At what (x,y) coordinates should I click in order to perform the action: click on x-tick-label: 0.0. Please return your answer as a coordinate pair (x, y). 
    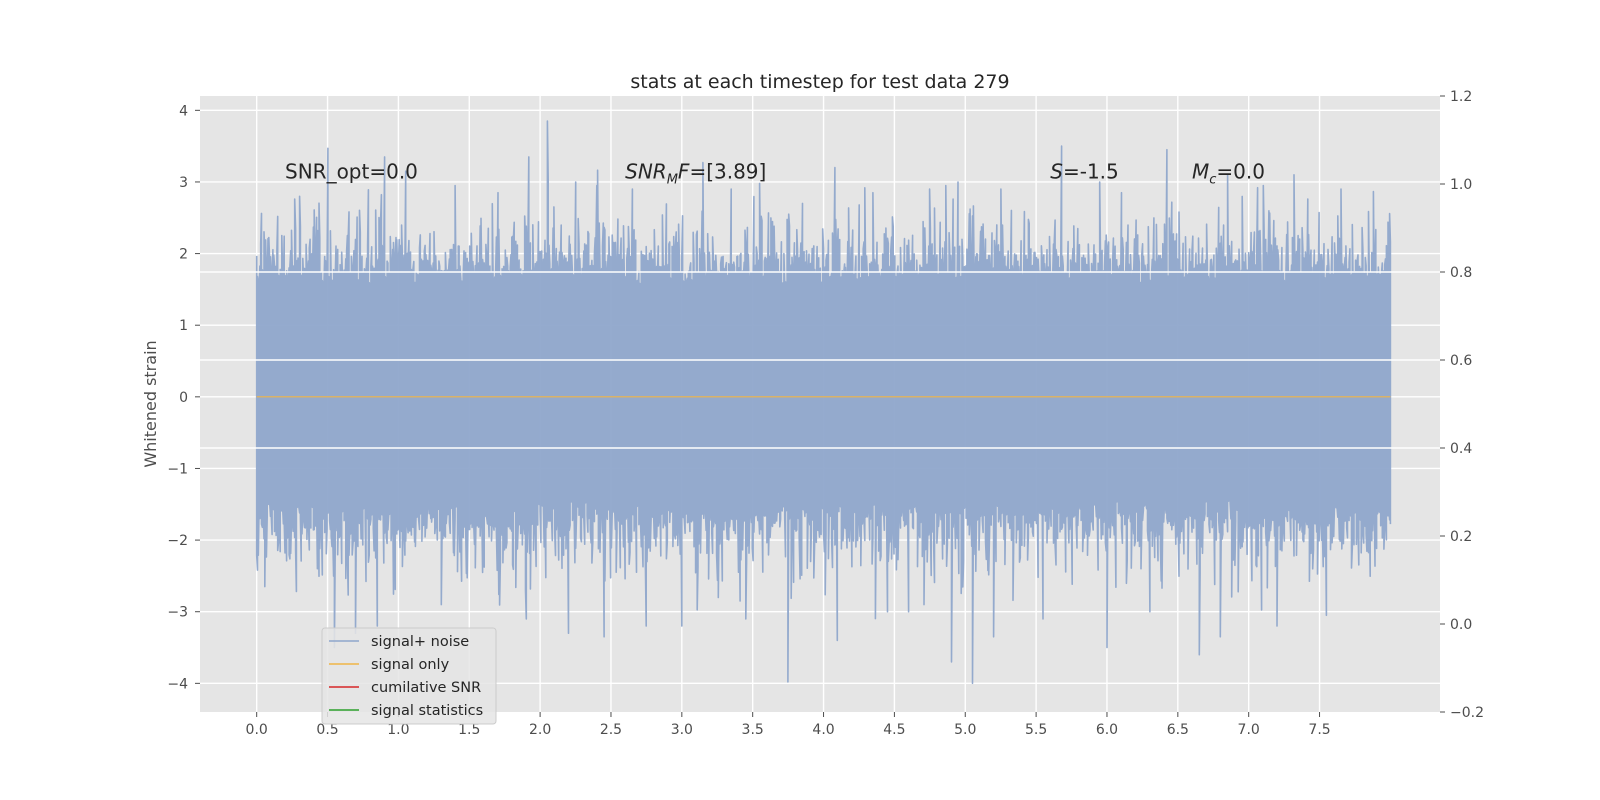
    Looking at the image, I should click on (257, 730).